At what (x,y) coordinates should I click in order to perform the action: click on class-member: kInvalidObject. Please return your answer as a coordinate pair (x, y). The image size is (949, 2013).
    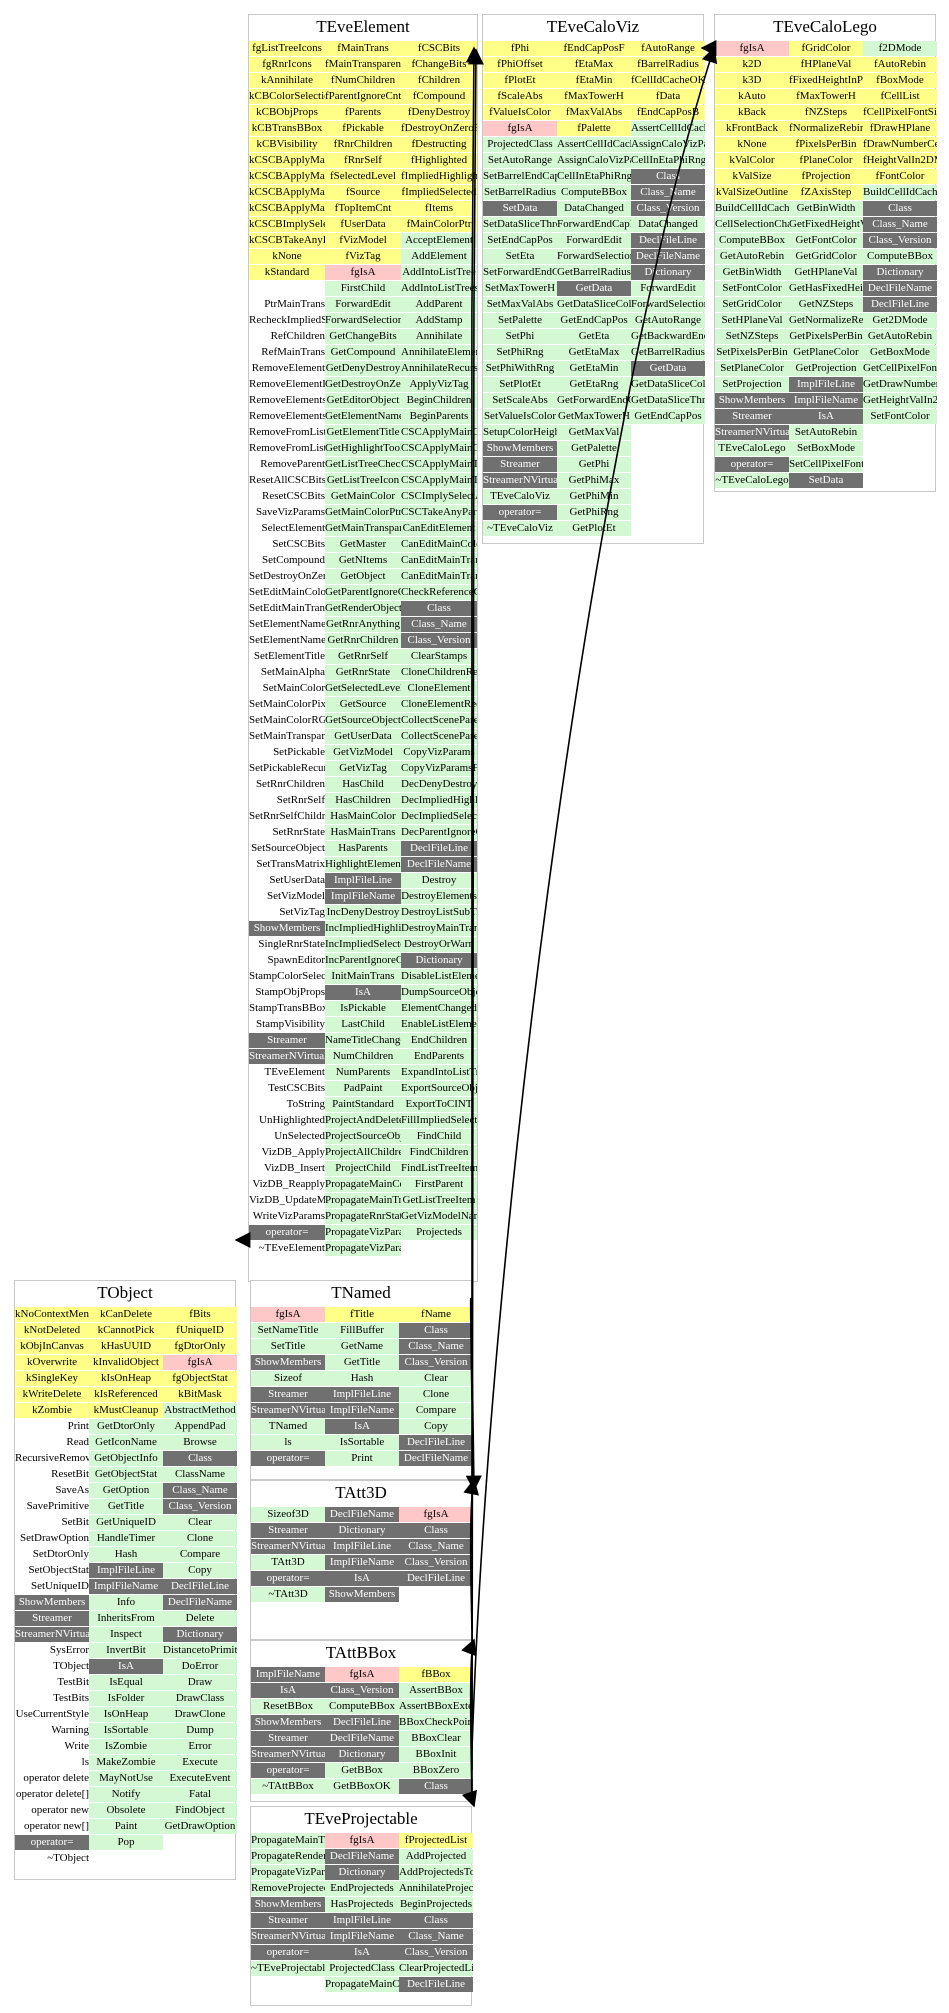
    Looking at the image, I should click on (126, 1362).